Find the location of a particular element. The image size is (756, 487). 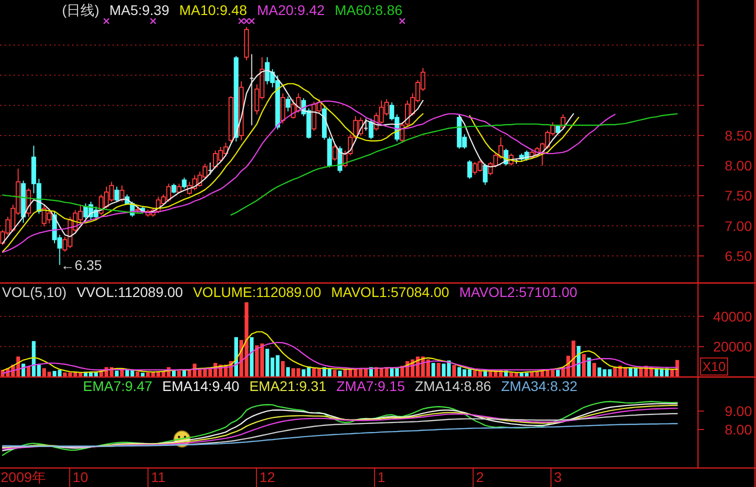

annotation: ←6.35 is located at coordinates (81, 264).